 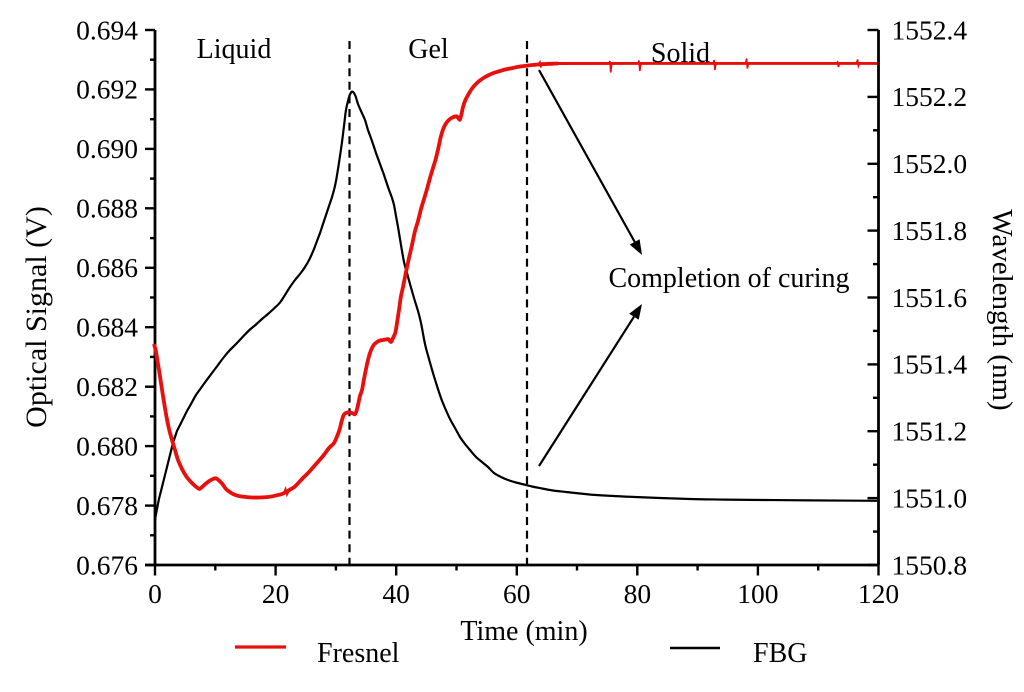 I want to click on svg-text: 0.692, so click(x=107, y=89).